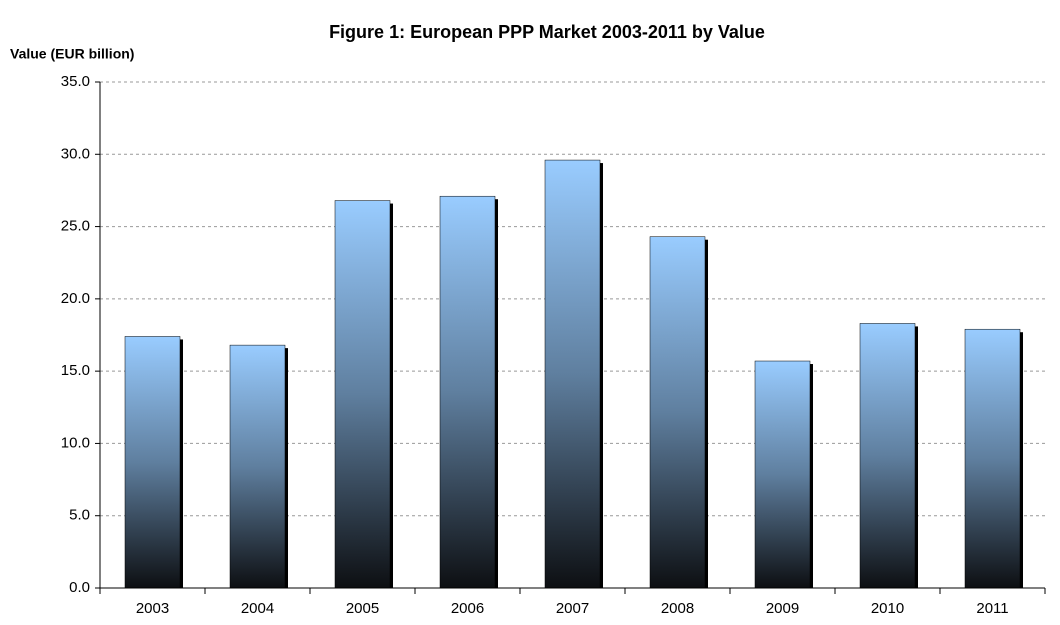 Image resolution: width=1060 pixels, height=625 pixels. I want to click on x-tick-label: 2006, so click(467, 608).